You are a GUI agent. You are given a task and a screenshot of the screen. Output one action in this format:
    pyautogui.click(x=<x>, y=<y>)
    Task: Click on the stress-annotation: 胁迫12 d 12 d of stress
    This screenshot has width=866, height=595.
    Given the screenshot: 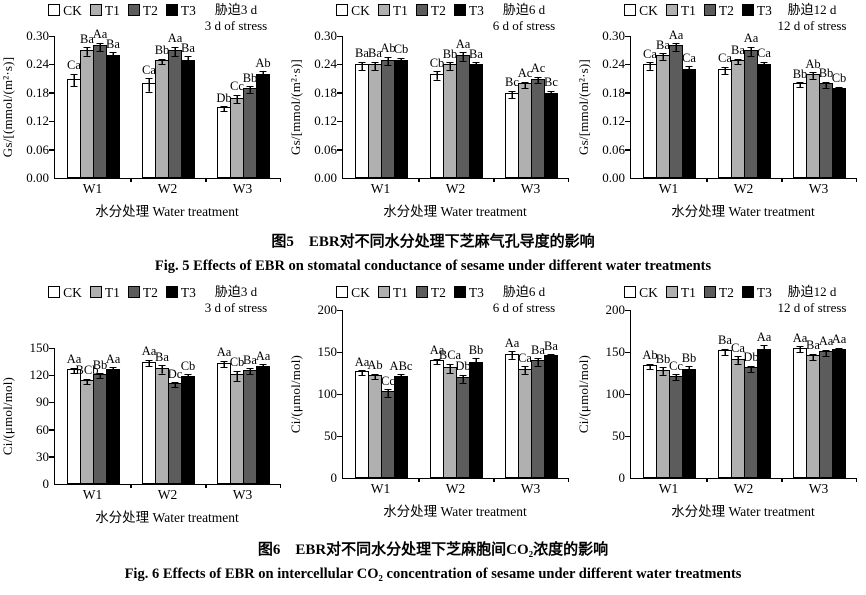 What is the action you would take?
    pyautogui.click(x=812, y=300)
    